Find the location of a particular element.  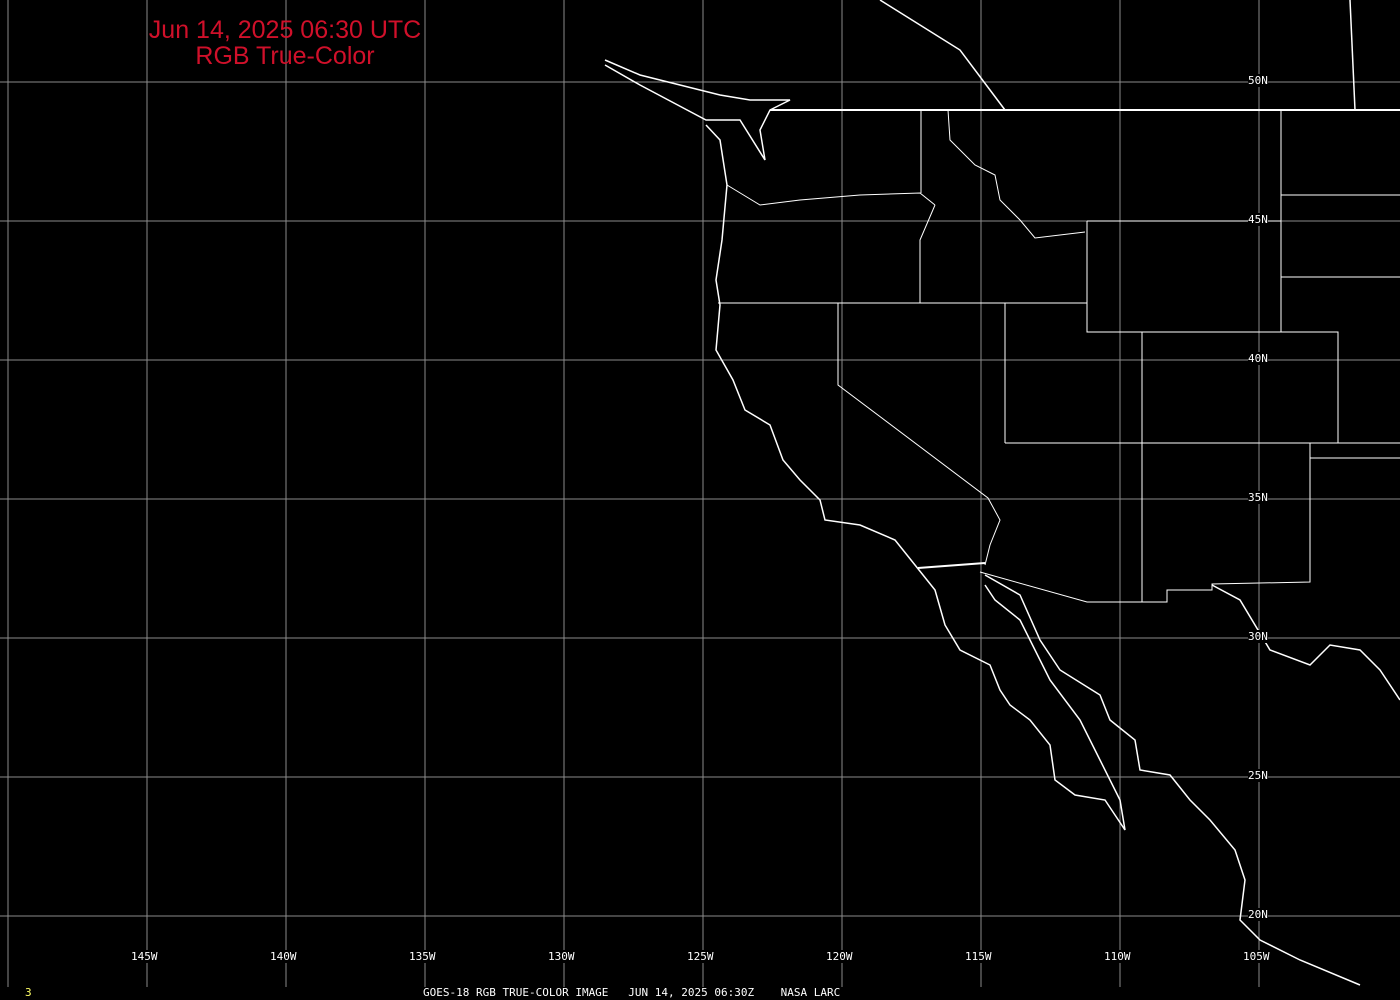

ca-mexico-border is located at coordinates (951, 565).